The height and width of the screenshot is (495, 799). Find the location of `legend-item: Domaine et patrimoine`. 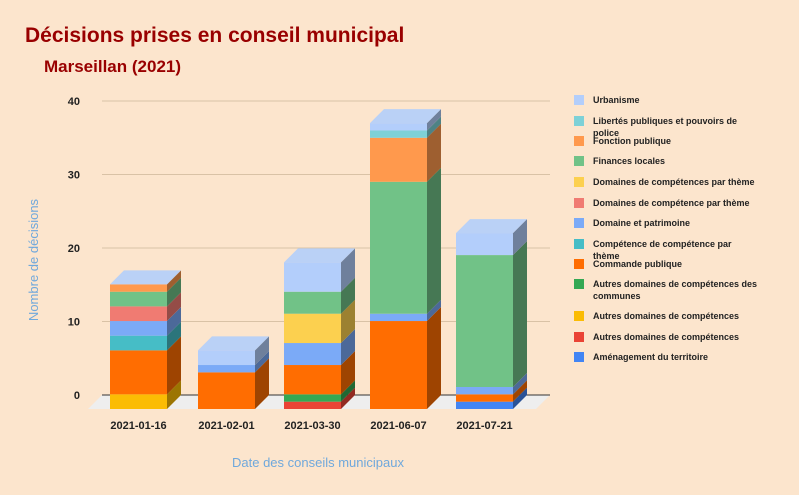

legend-item: Domaine et patrimoine is located at coordinates (666, 223).